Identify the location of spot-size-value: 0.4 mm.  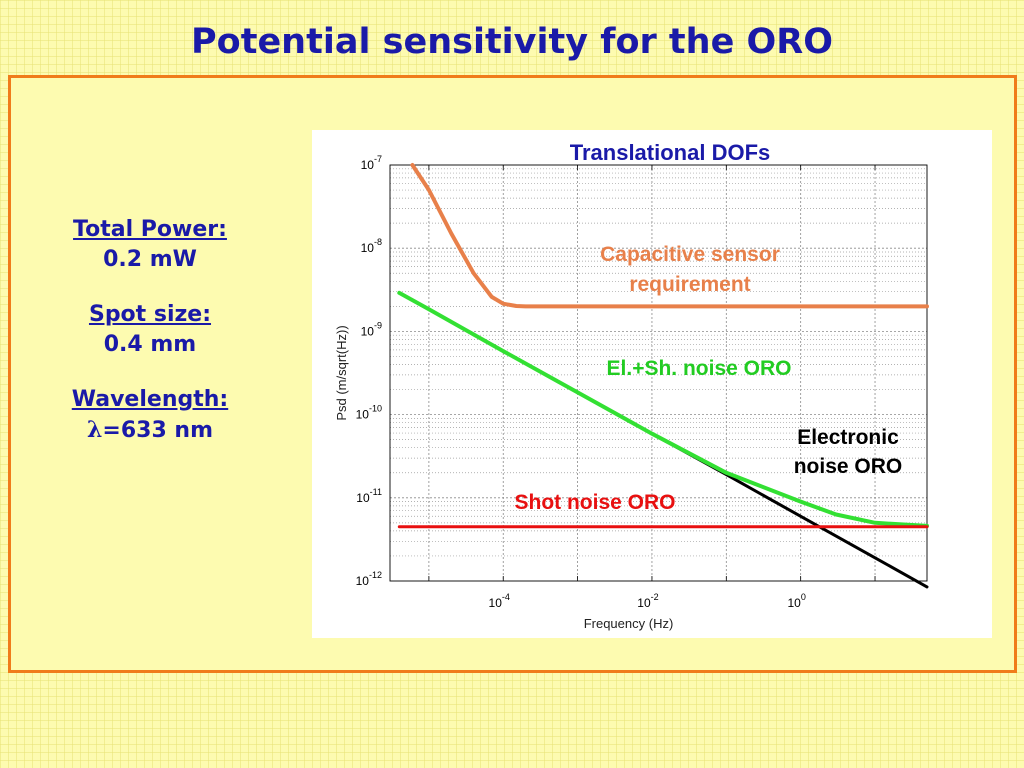
(150, 344).